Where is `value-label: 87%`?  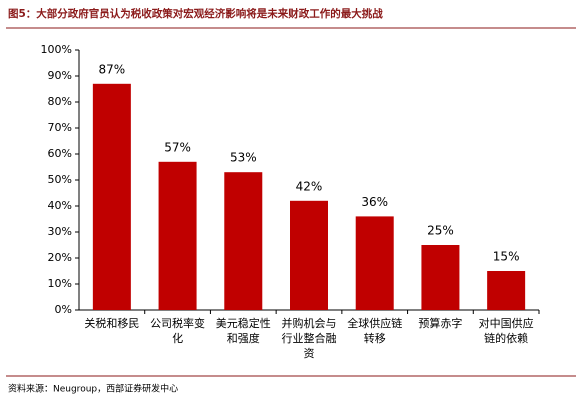 value-label: 87% is located at coordinates (112, 69).